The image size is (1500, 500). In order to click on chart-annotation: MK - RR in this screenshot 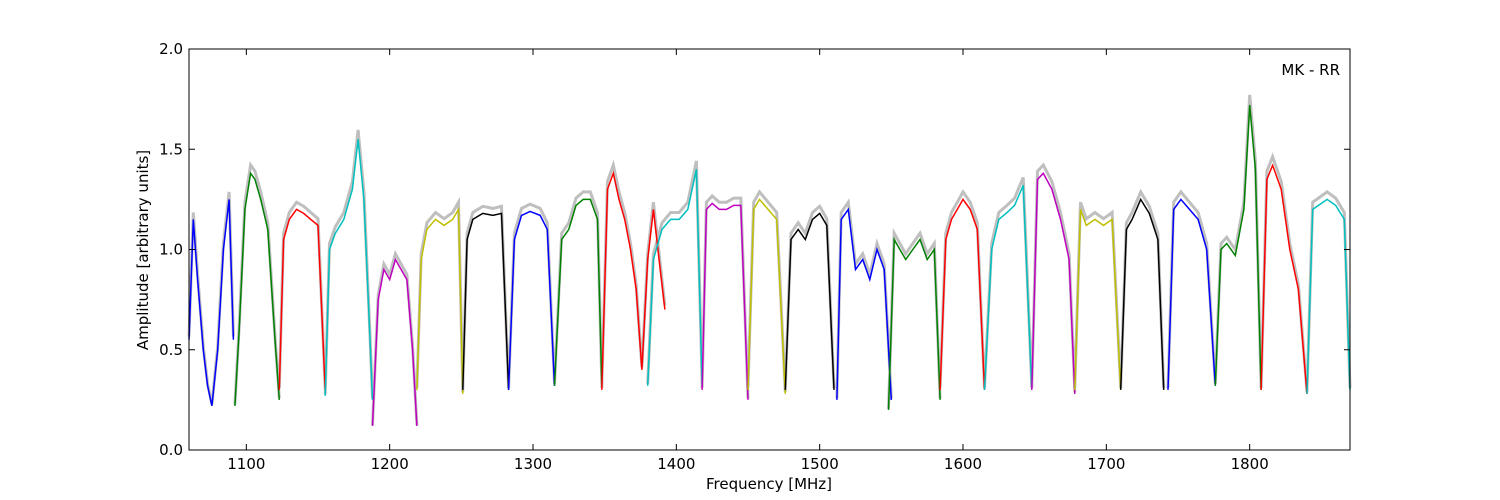, I will do `click(1310, 70)`.